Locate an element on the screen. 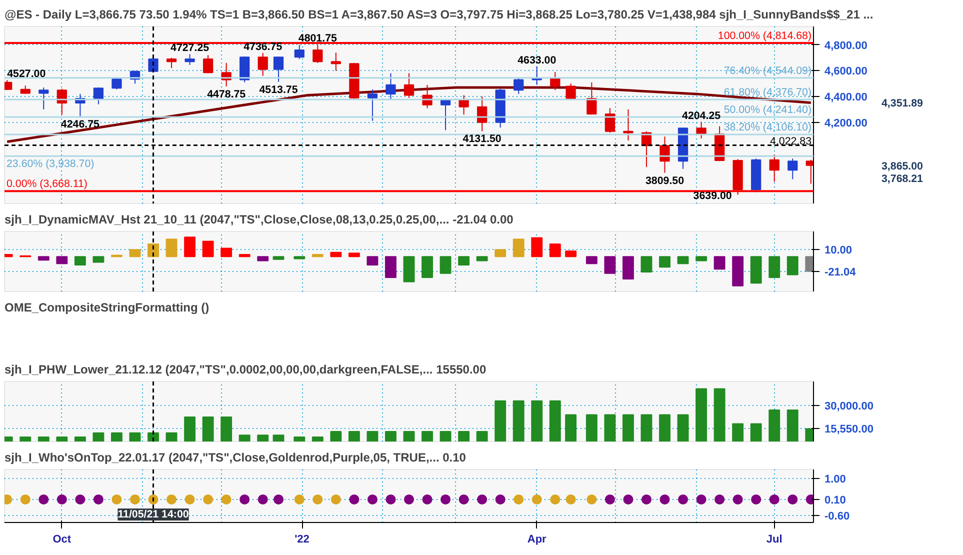 The height and width of the screenshot is (555, 963). annotation: 4246.75 is located at coordinates (80, 124).